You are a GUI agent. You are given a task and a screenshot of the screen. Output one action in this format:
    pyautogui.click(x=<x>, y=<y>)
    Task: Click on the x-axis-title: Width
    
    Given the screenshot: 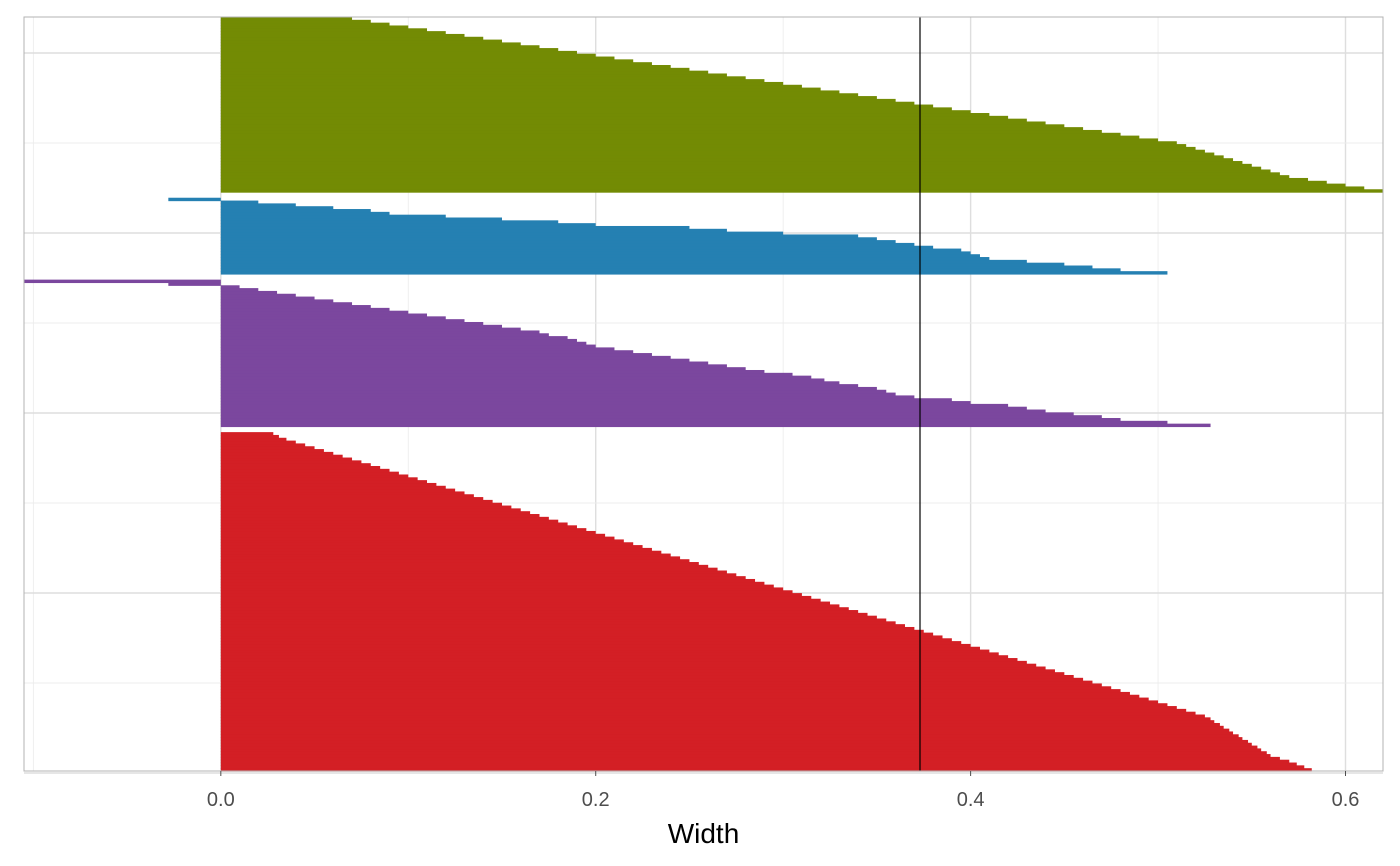 What is the action you would take?
    pyautogui.click(x=704, y=833)
    